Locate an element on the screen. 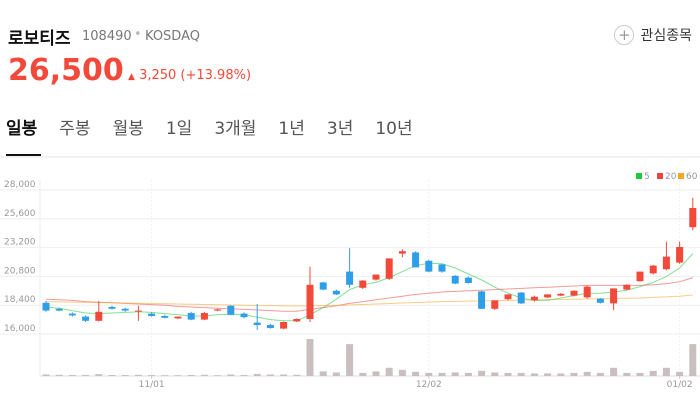 Image resolution: width=700 pixels, height=400 pixels. tab: 3개월 is located at coordinates (235, 129).